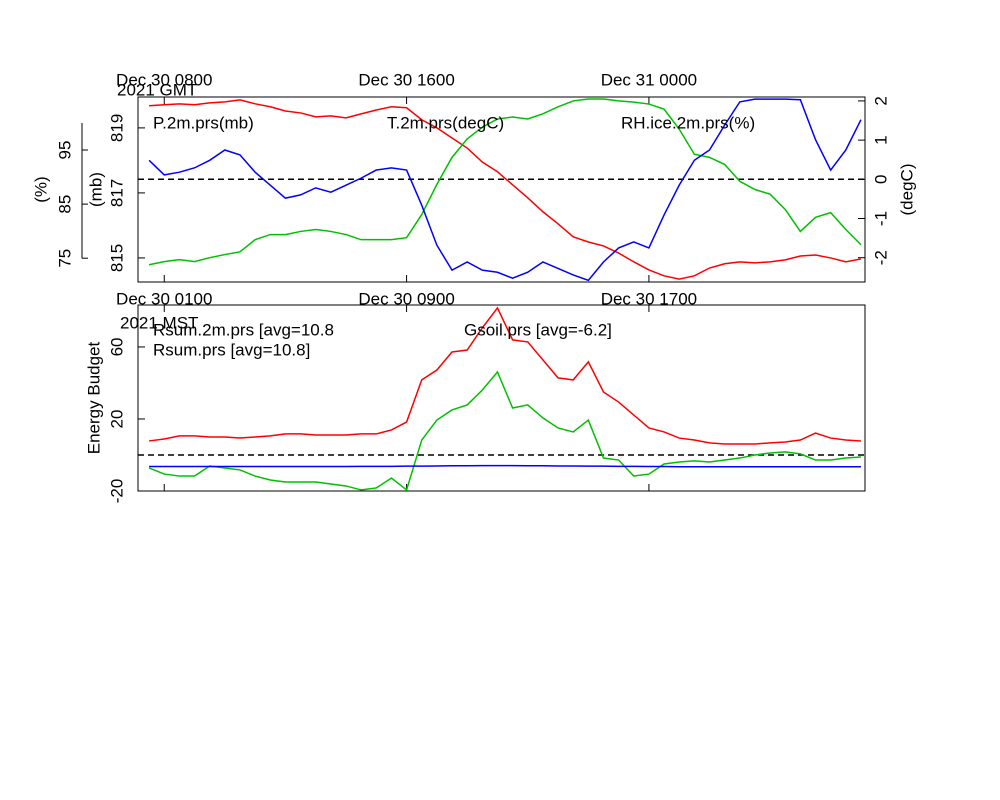  What do you see at coordinates (116, 346) in the screenshot?
I see `y-tick-label: 60` at bounding box center [116, 346].